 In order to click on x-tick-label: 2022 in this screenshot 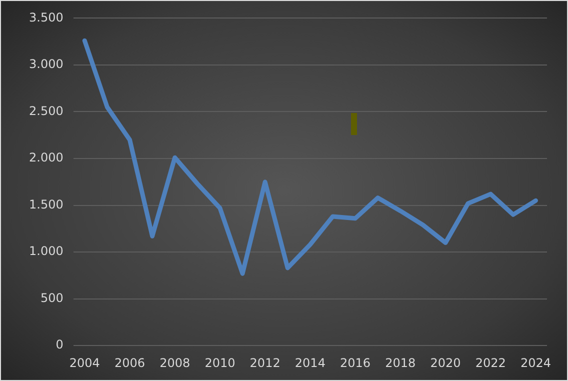, I will do `click(490, 363)`.